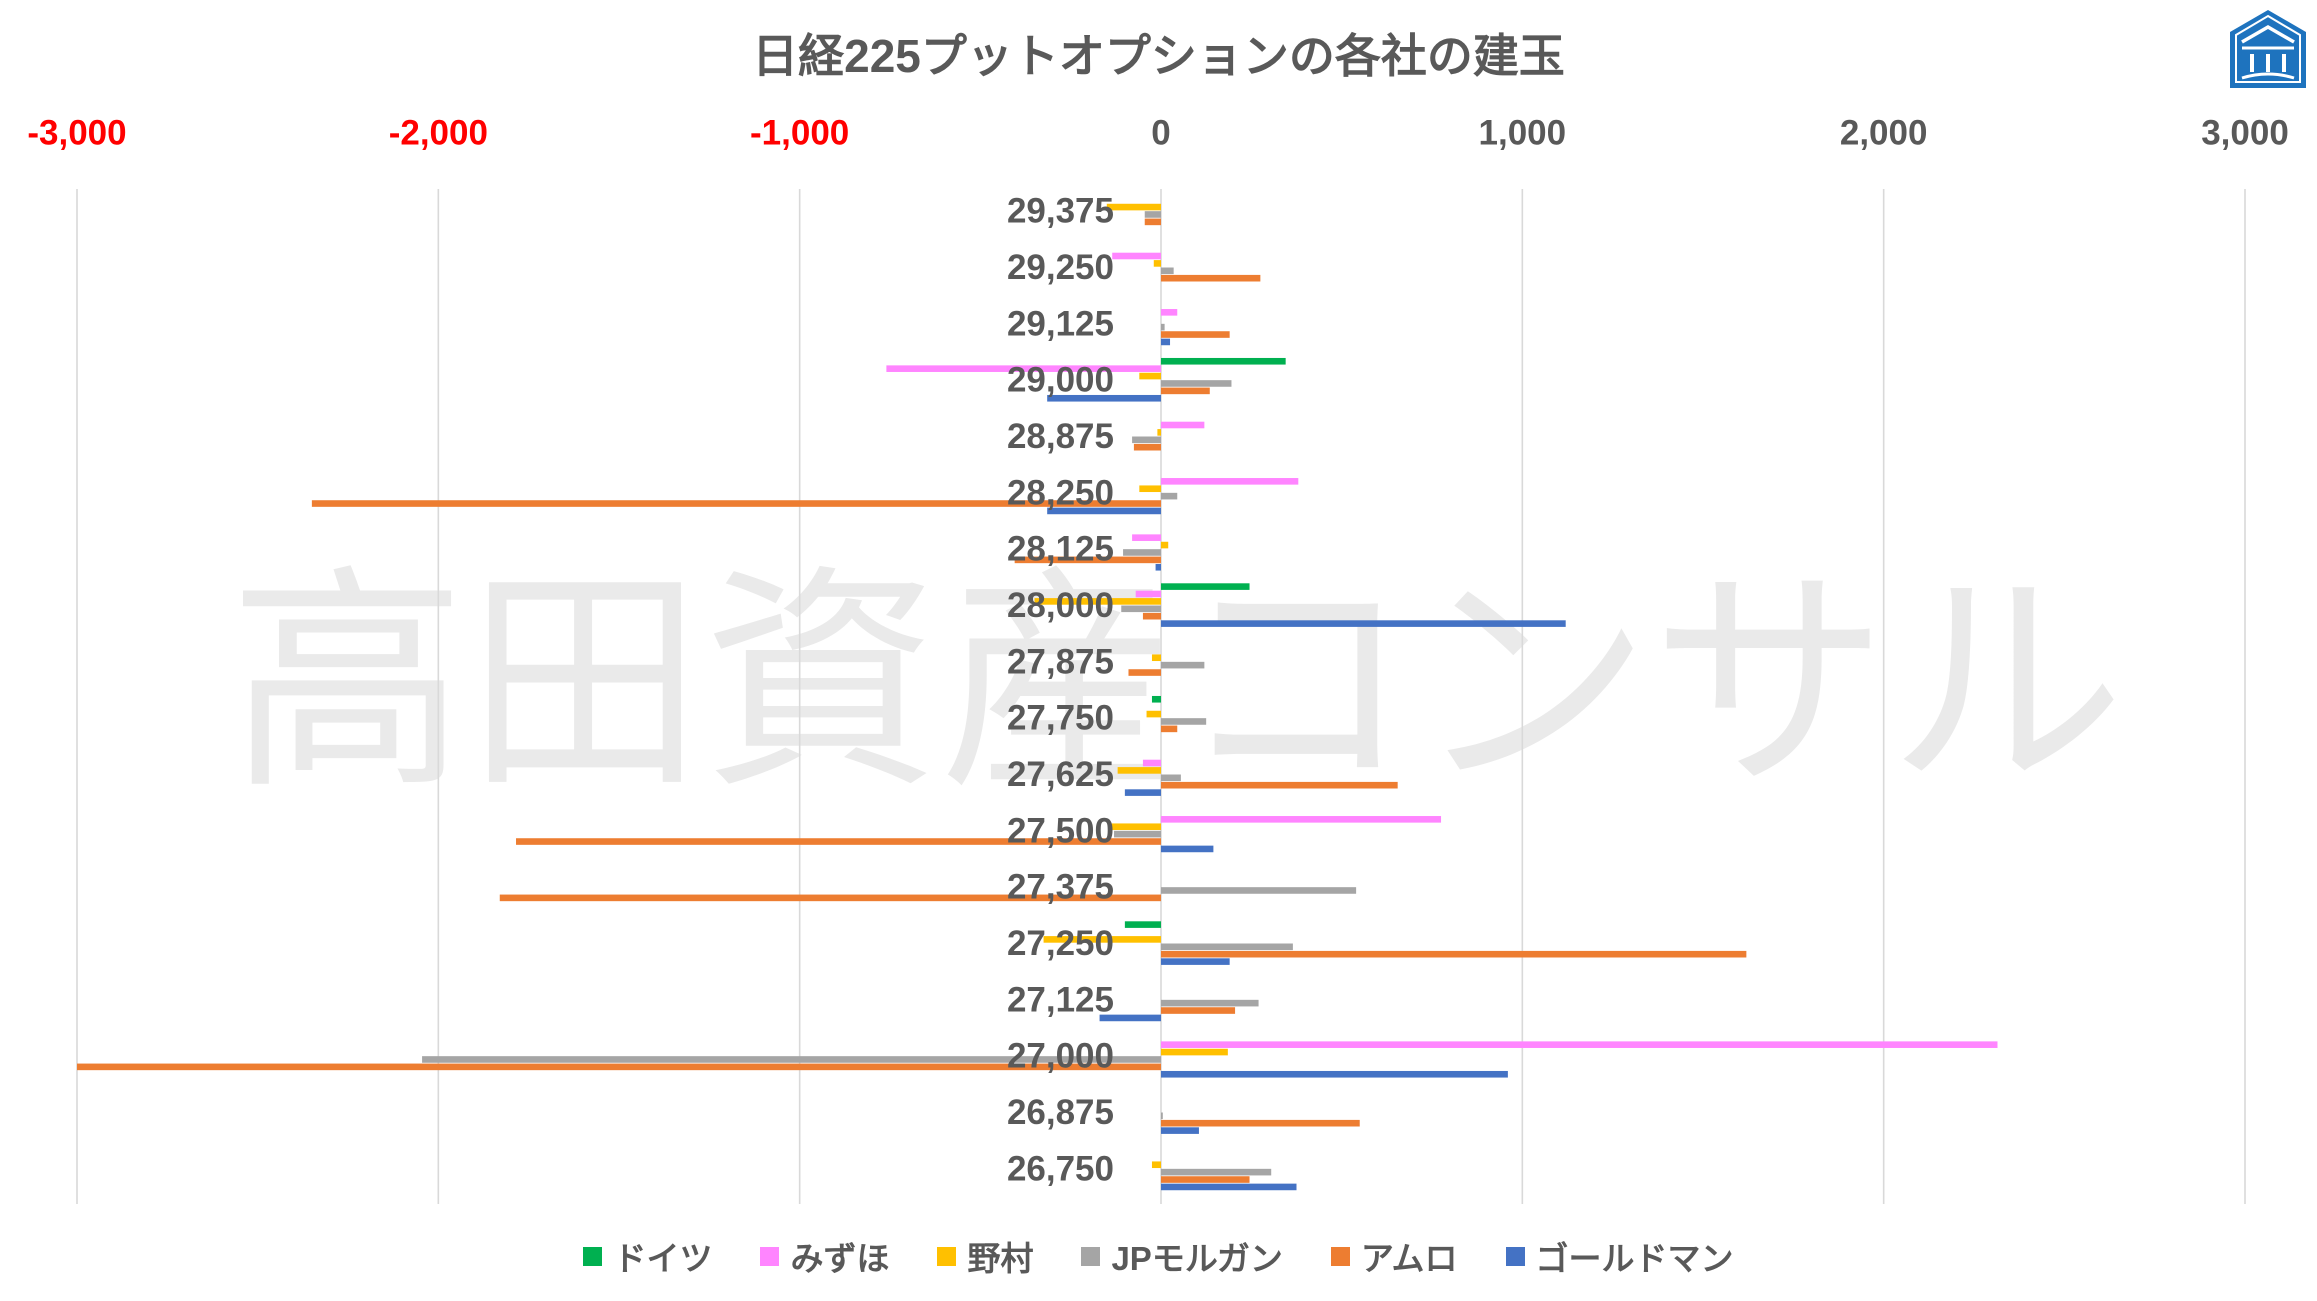  Describe the element at coordinates (1195, 334) in the screenshot. I see `bar-s4-c2` at that location.